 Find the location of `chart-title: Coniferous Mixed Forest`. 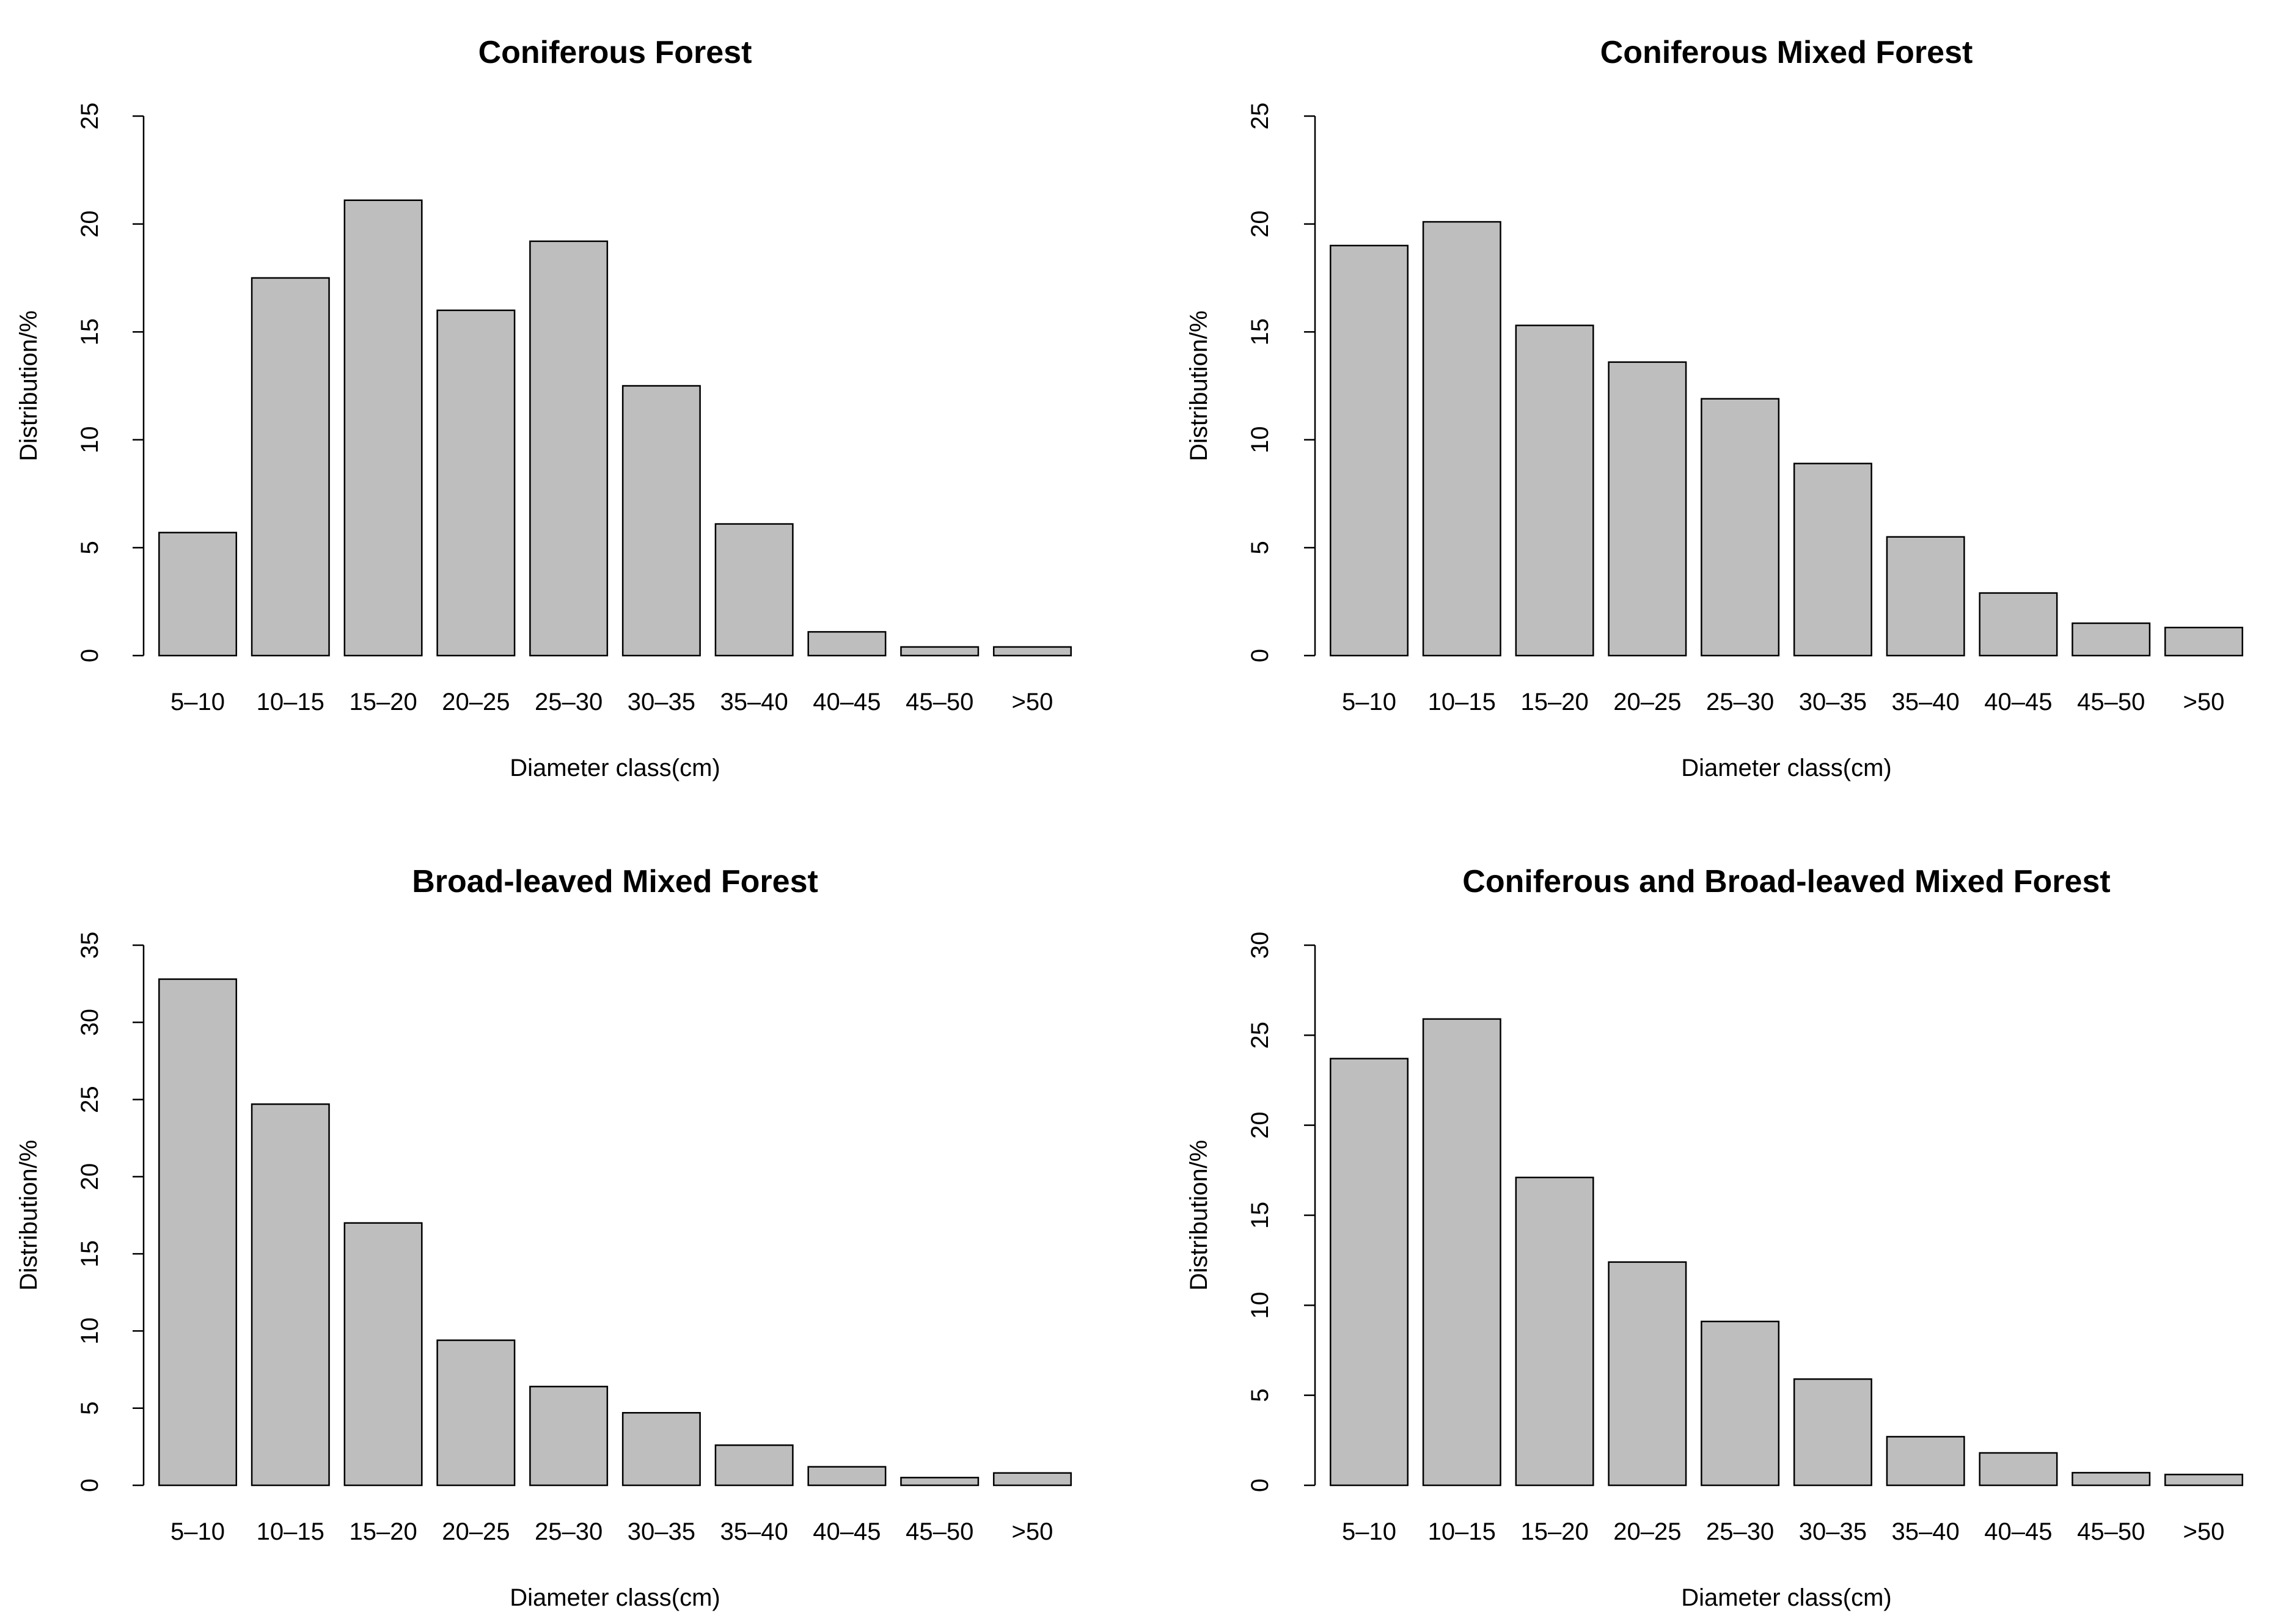

chart-title: Coniferous Mixed Forest is located at coordinates (1786, 52).